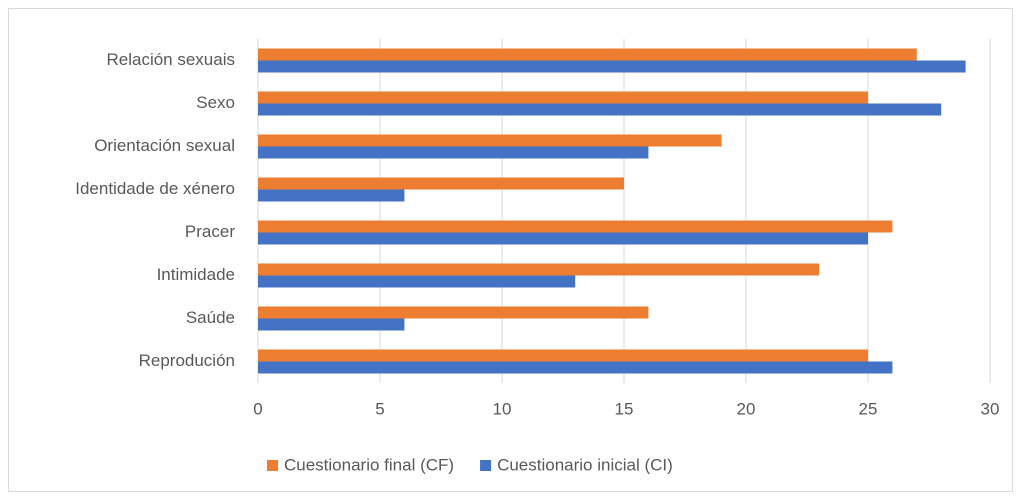 This screenshot has width=1021, height=500. What do you see at coordinates (379, 408) in the screenshot?
I see `x-tick-label: 5` at bounding box center [379, 408].